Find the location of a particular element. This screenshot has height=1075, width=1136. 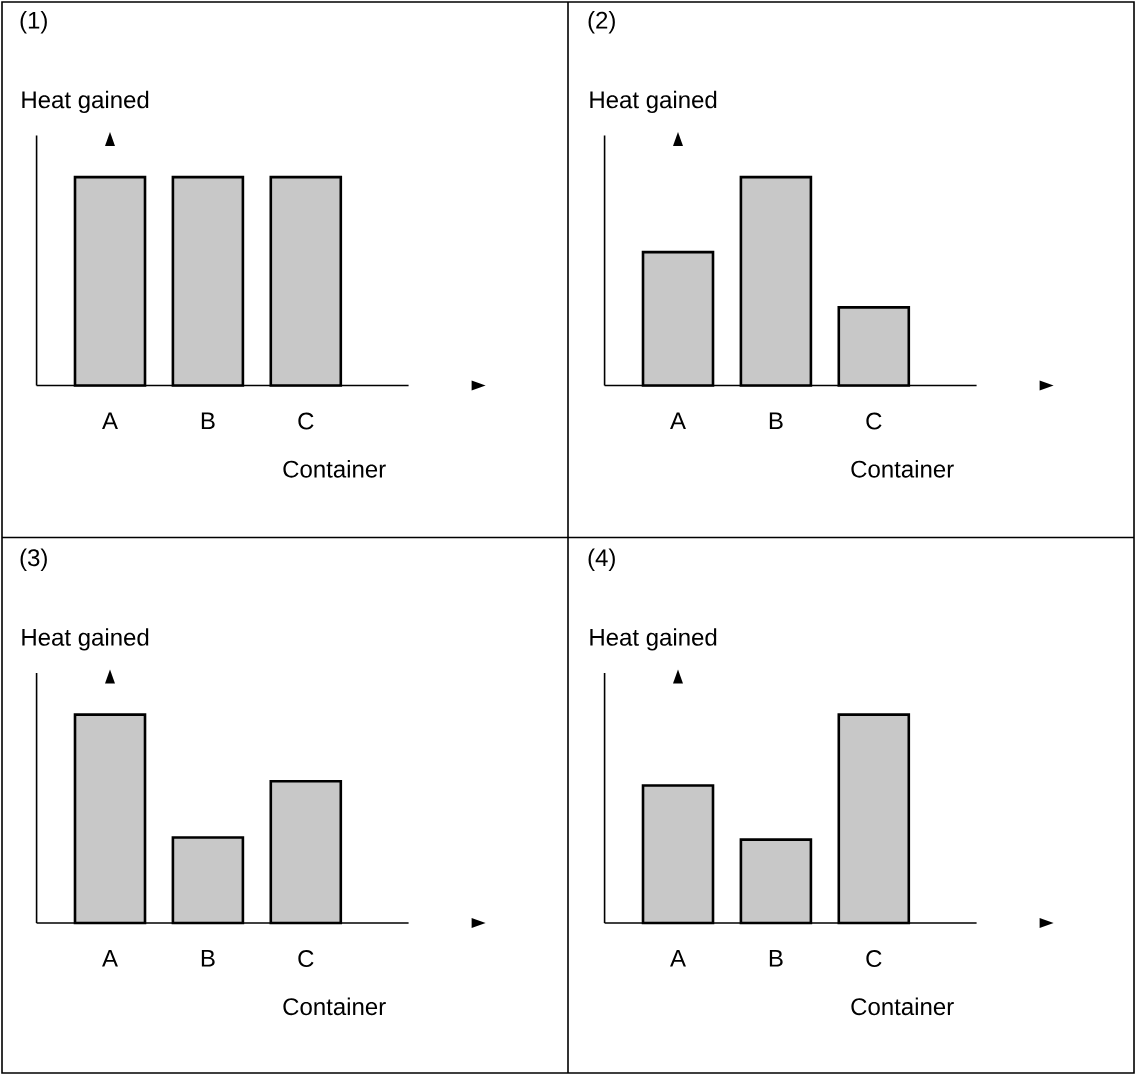

chart-title: (3) is located at coordinates (33, 559).